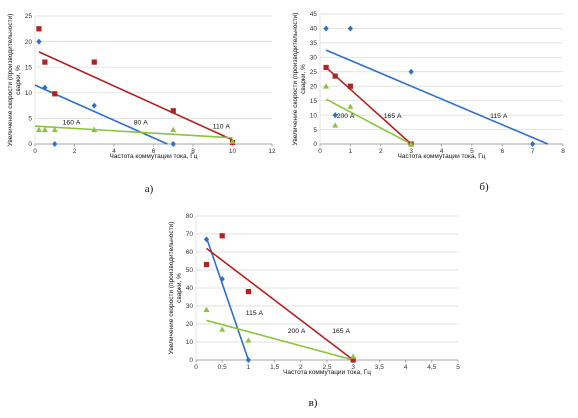  What do you see at coordinates (272, 151) in the screenshot?
I see `x-tick-label: 12` at bounding box center [272, 151].